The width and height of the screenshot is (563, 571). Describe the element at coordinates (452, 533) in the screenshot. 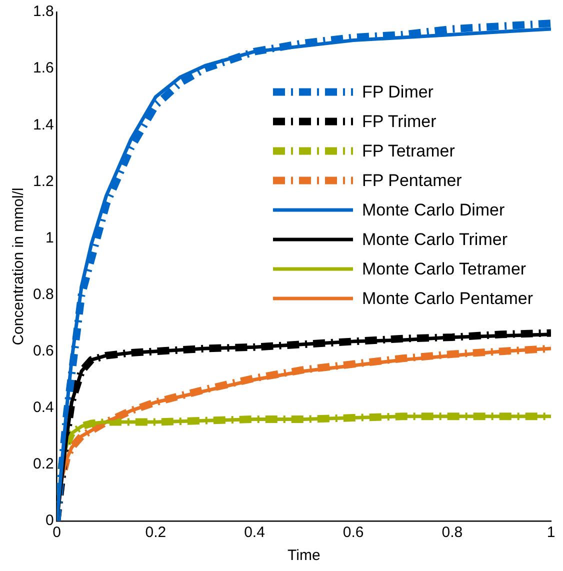

I see `x-tick-label: 0.8` at that location.